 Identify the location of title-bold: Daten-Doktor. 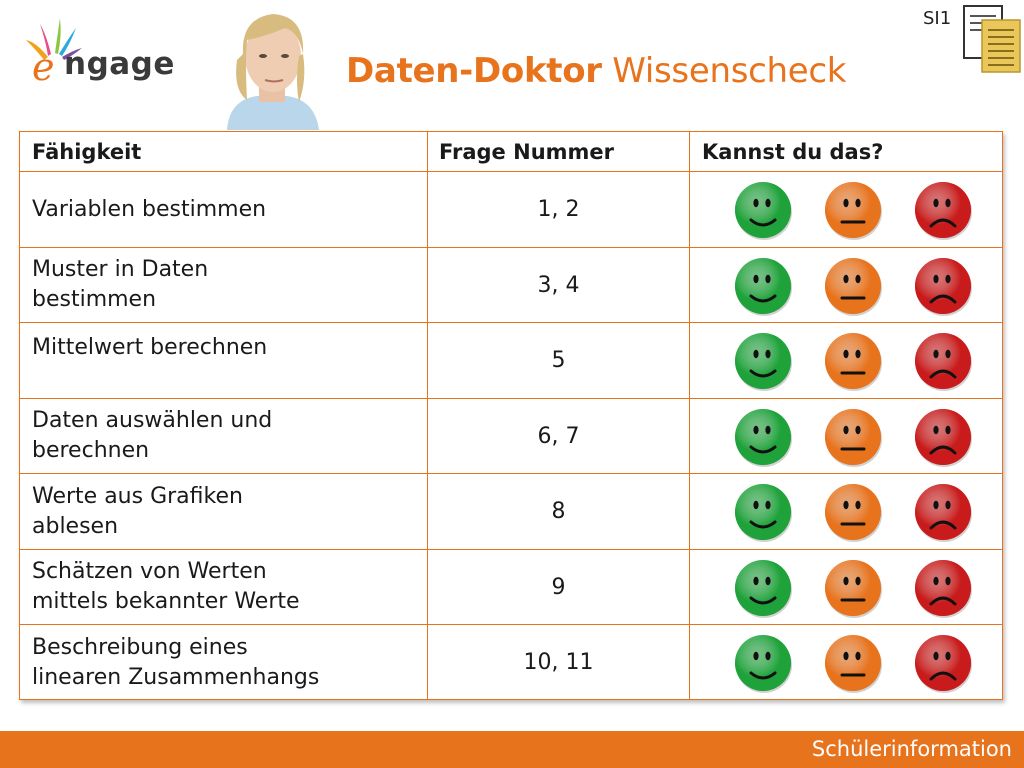
(474, 71).